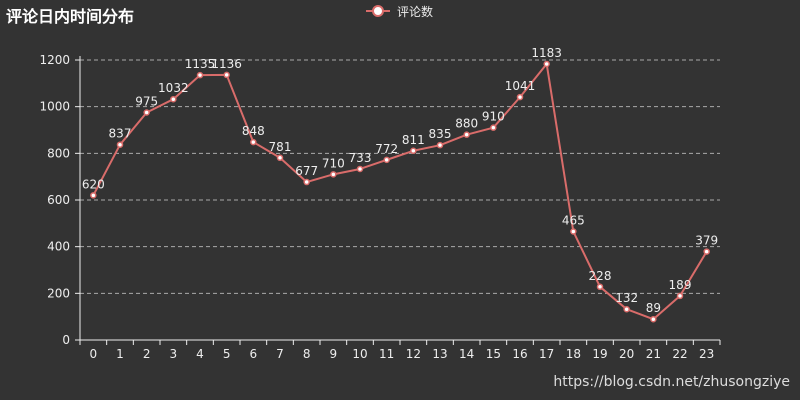 This screenshot has width=800, height=400. I want to click on data-label: 837, so click(120, 134).